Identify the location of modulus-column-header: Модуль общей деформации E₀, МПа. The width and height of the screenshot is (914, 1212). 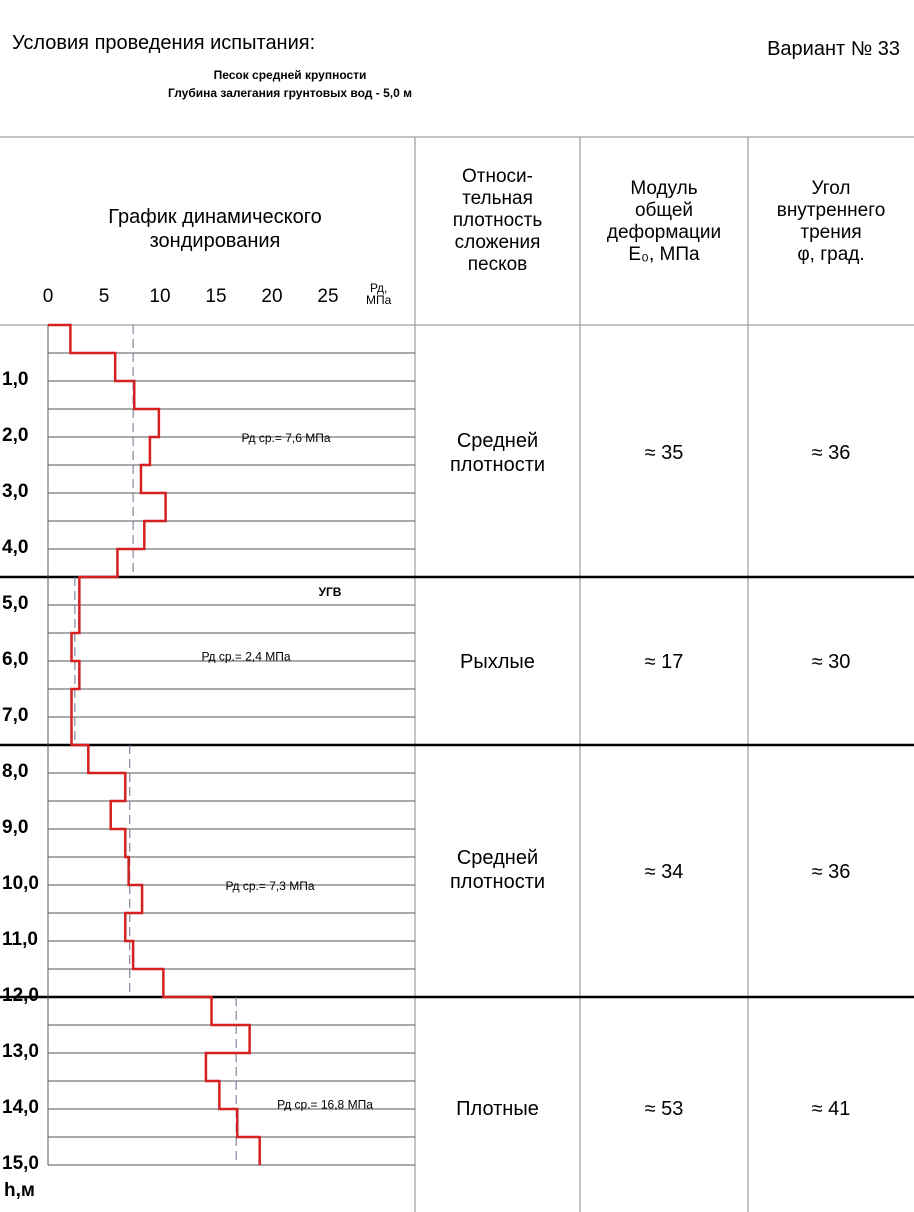
(664, 222).